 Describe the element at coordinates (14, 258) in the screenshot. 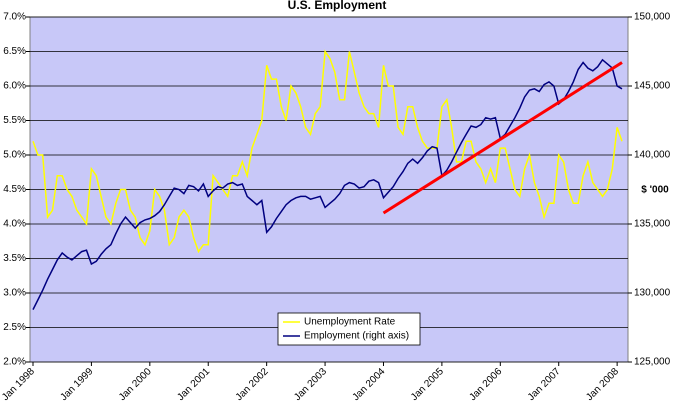

I see `y-tick-label: 3.5%` at that location.